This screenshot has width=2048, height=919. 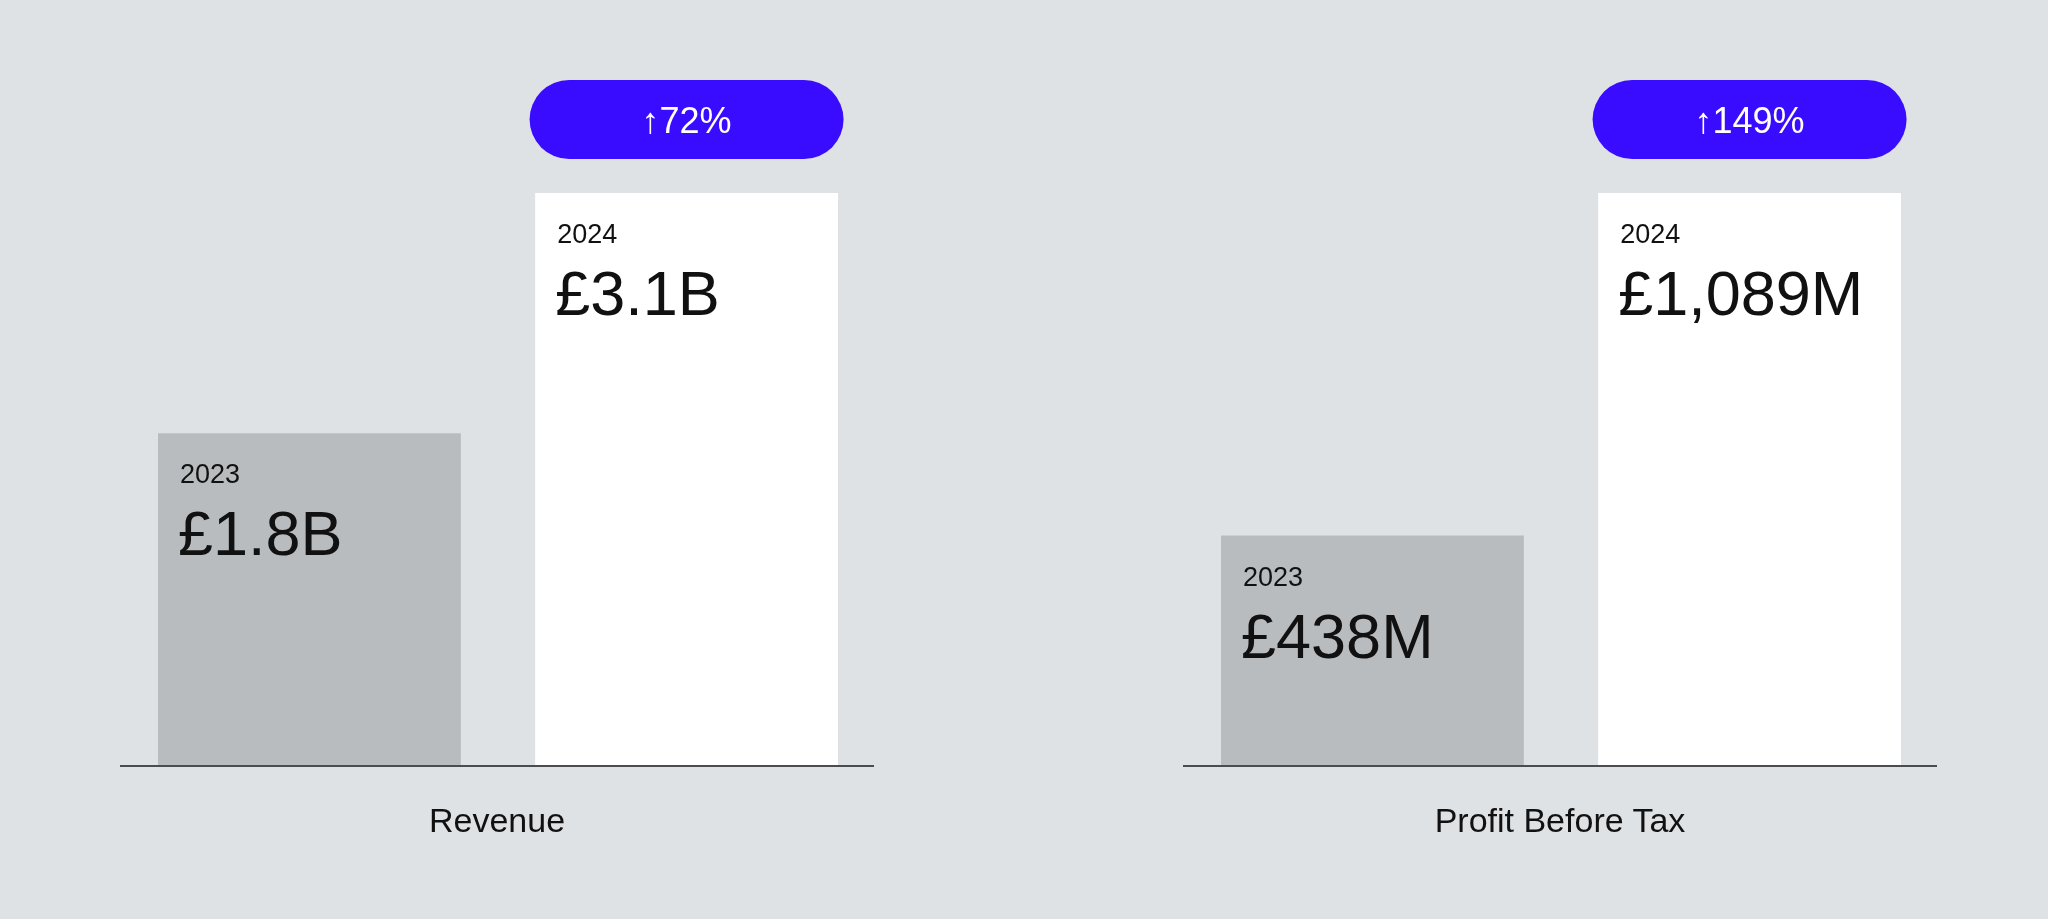 I want to click on data-label: £438M, so click(x=1337, y=635).